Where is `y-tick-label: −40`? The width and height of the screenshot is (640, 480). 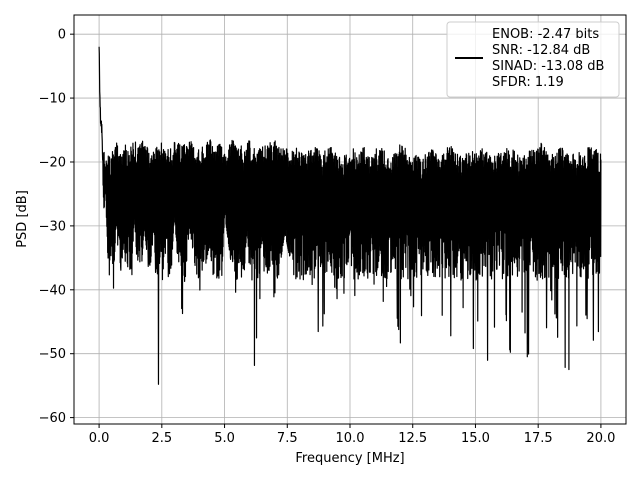
y-tick-label: −40 is located at coordinates (52, 290).